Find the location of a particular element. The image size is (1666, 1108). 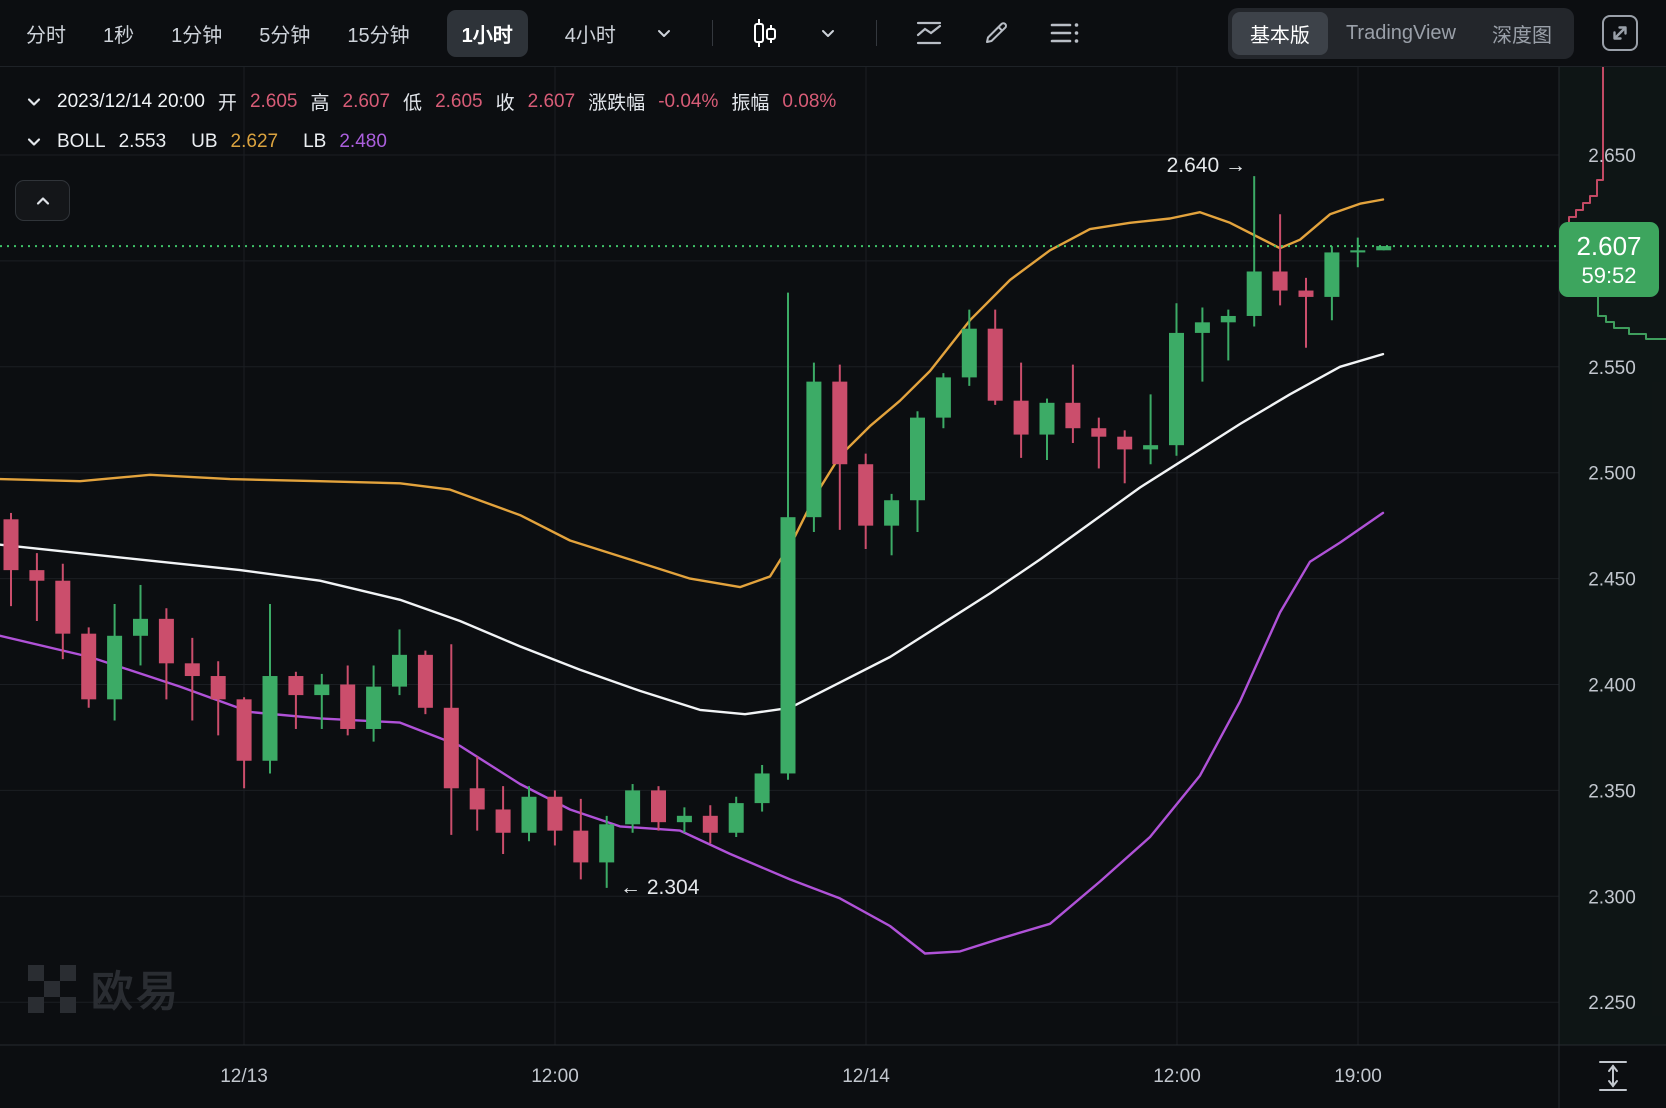

open-label: 开 is located at coordinates (227, 103).